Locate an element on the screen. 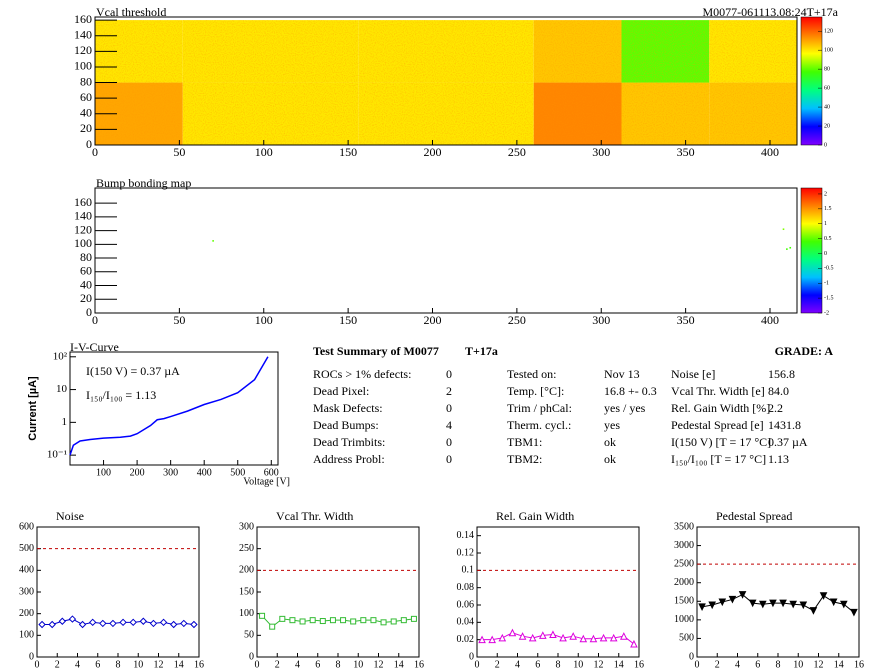 The width and height of the screenshot is (896, 672). chart-title: Bump bonding map is located at coordinates (143, 183).